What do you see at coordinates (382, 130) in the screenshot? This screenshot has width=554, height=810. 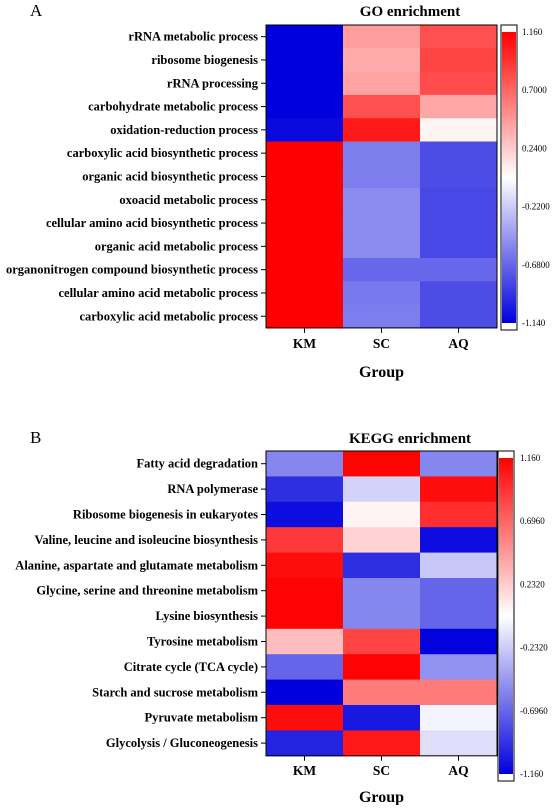 I see `panel-a-cell-r4-c1` at bounding box center [382, 130].